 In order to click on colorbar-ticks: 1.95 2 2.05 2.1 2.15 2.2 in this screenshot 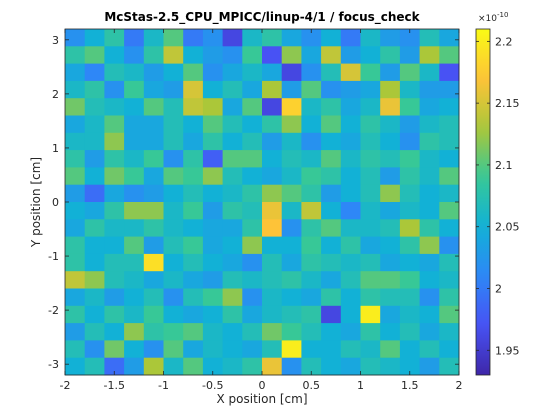, I will do `click(498, 196)`.